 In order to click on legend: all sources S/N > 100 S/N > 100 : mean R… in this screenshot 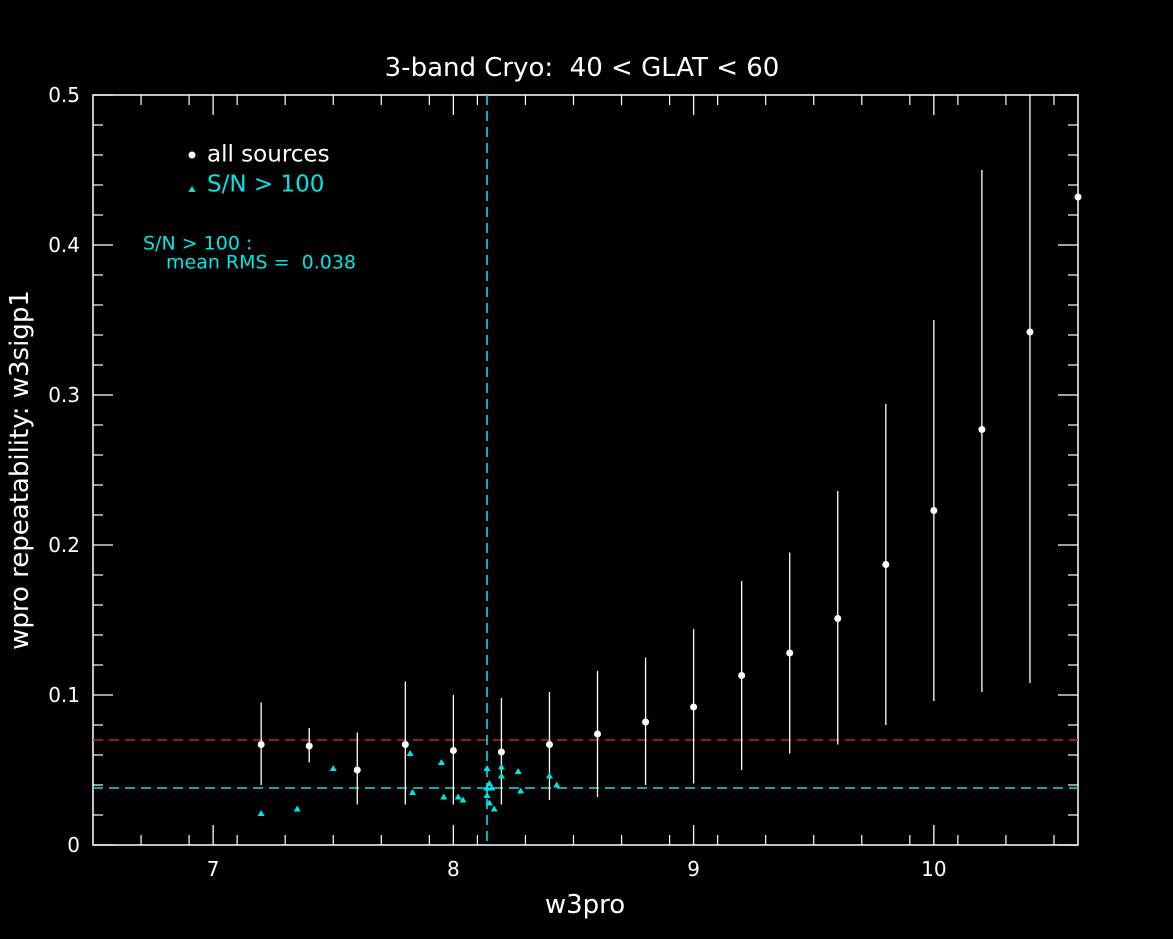, I will do `click(249, 208)`.